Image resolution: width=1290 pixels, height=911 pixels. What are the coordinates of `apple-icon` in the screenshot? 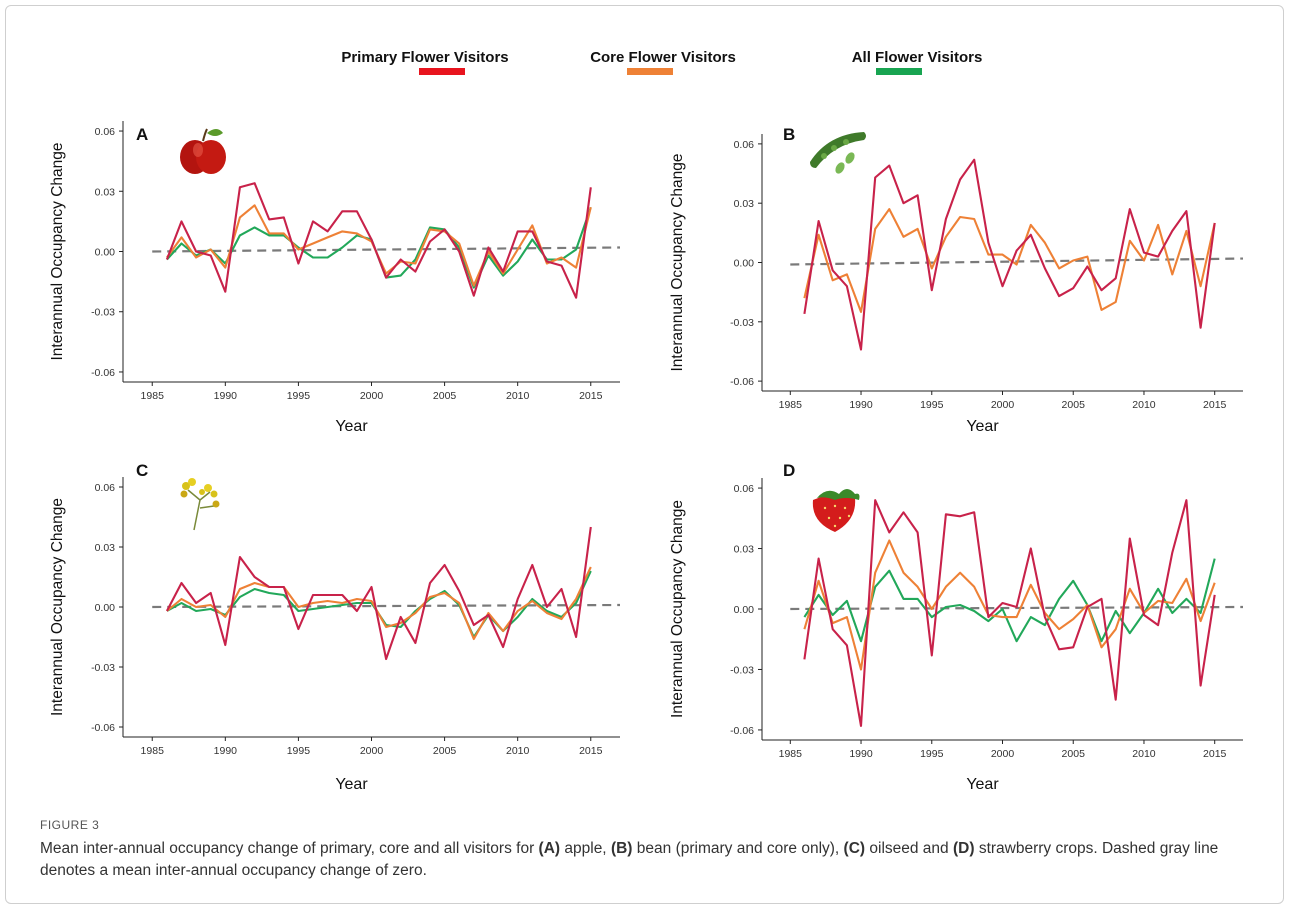 It's located at (203, 151).